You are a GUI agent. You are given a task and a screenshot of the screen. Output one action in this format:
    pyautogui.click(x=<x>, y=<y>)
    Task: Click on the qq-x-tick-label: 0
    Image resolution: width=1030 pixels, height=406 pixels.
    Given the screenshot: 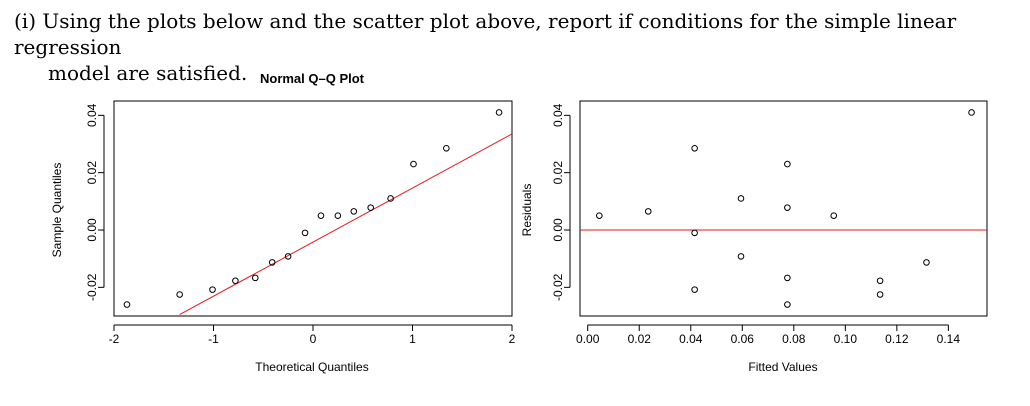 What is the action you would take?
    pyautogui.click(x=313, y=339)
    